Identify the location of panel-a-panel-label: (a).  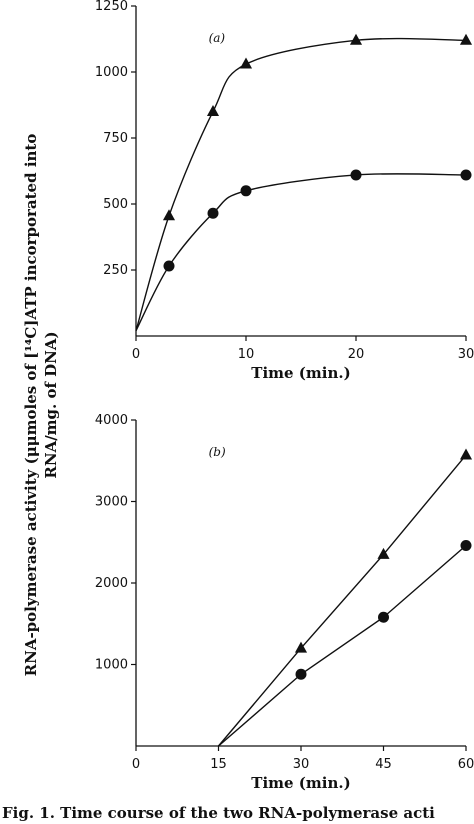
(217, 38).